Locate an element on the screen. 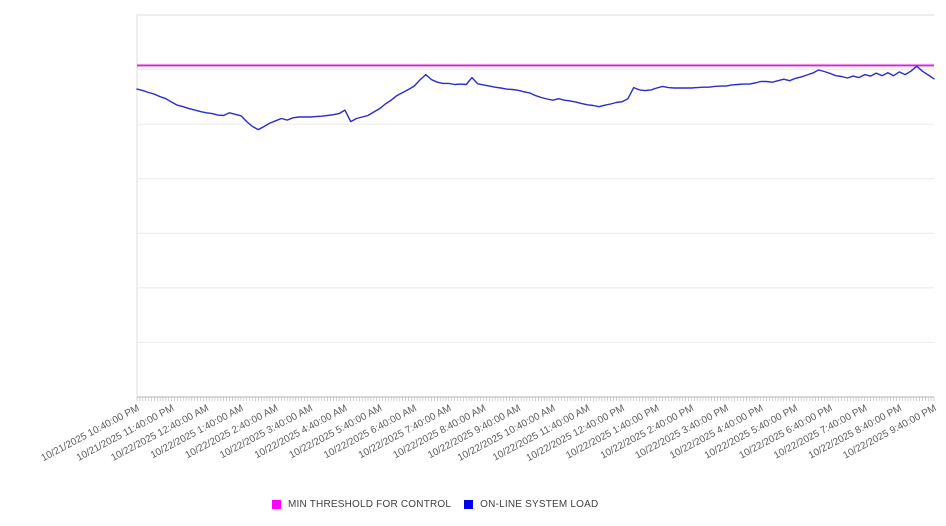 Image resolution: width=946 pixels, height=526 pixels. x-axis-minor-ticks is located at coordinates (535, 399).